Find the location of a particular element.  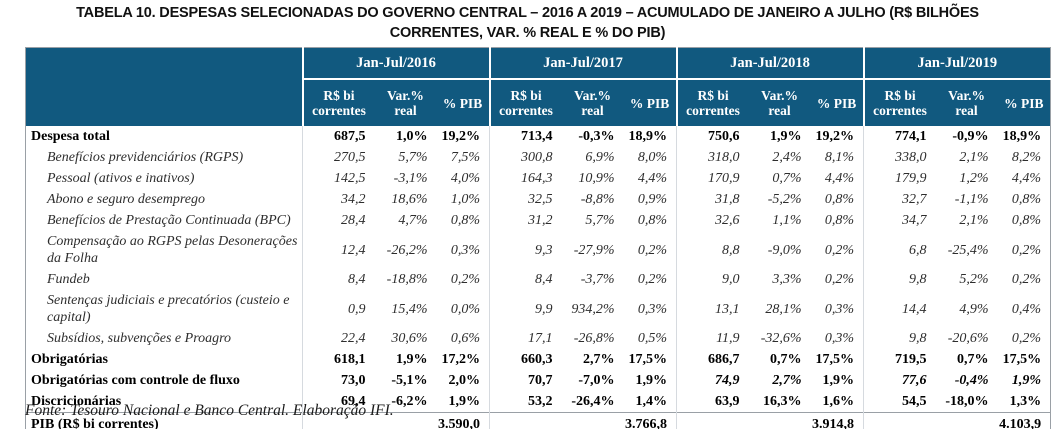

cell-value: 77,6 is located at coordinates (899, 380).